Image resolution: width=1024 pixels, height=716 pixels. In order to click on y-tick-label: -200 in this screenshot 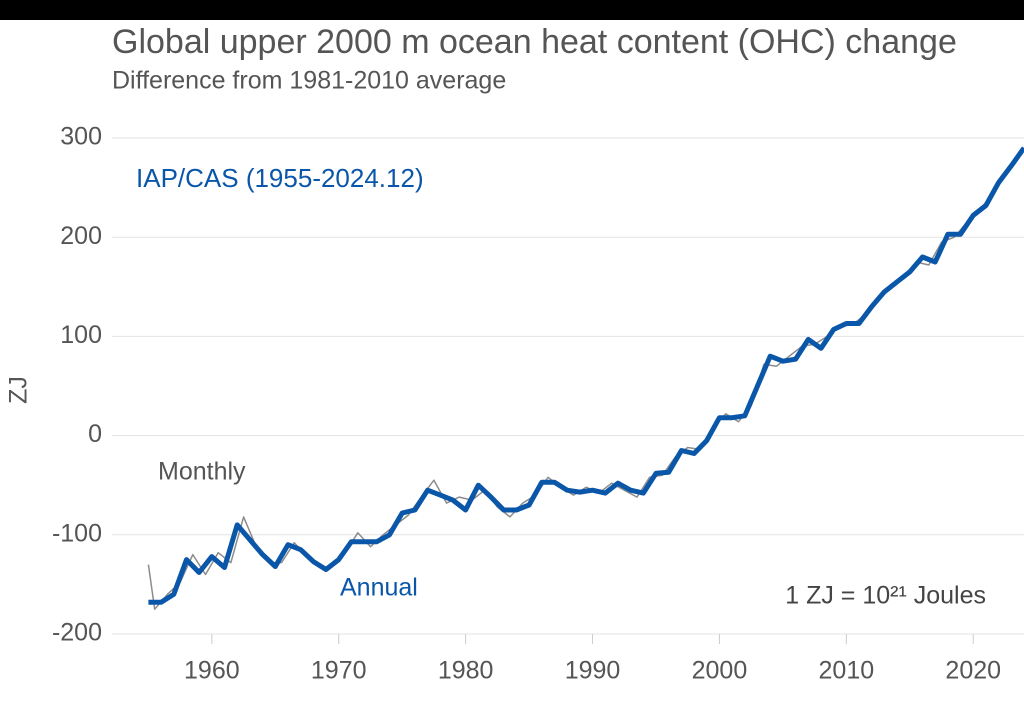, I will do `click(77, 633)`.